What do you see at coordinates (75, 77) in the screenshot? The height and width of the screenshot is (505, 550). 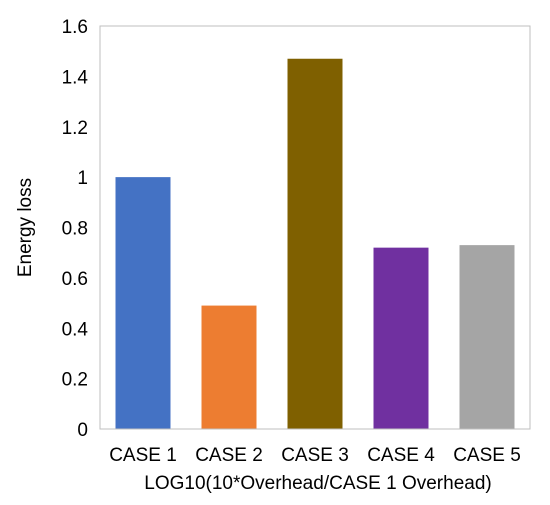 I see `y-tick-label: 1.4` at bounding box center [75, 77].